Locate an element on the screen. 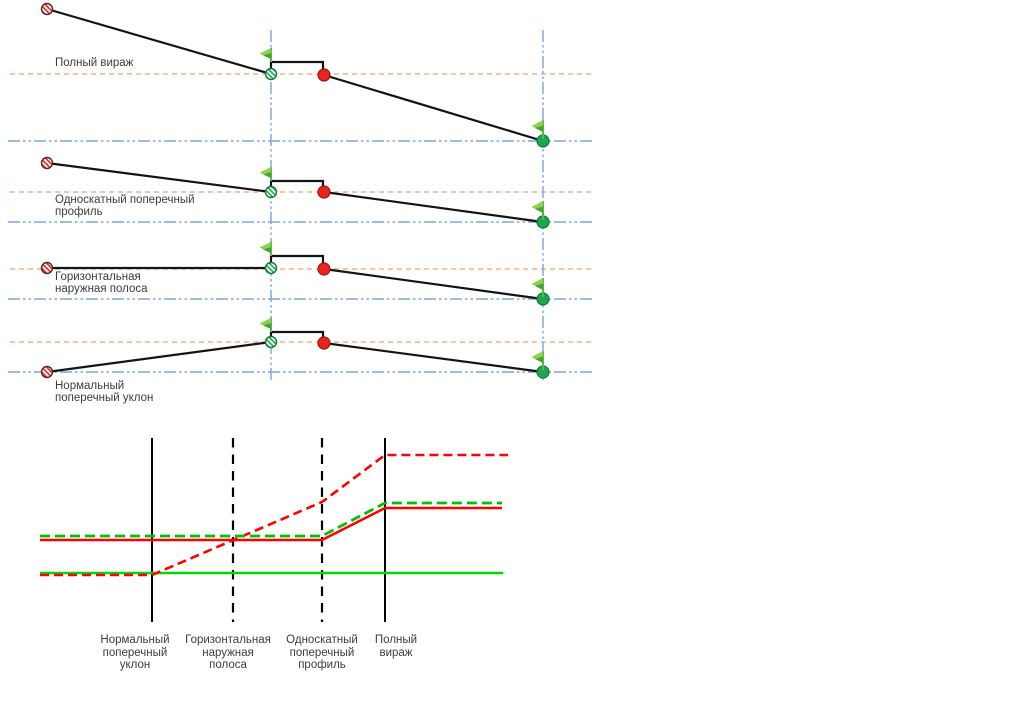 The image size is (1024, 720). stage-label-line: Нормальный is located at coordinates (135, 640).